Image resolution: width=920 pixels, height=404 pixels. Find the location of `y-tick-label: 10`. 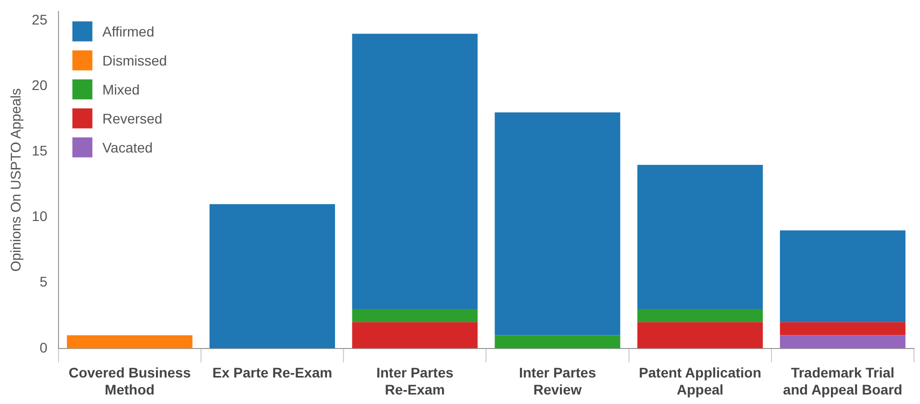

y-tick-label: 10 is located at coordinates (40, 216).